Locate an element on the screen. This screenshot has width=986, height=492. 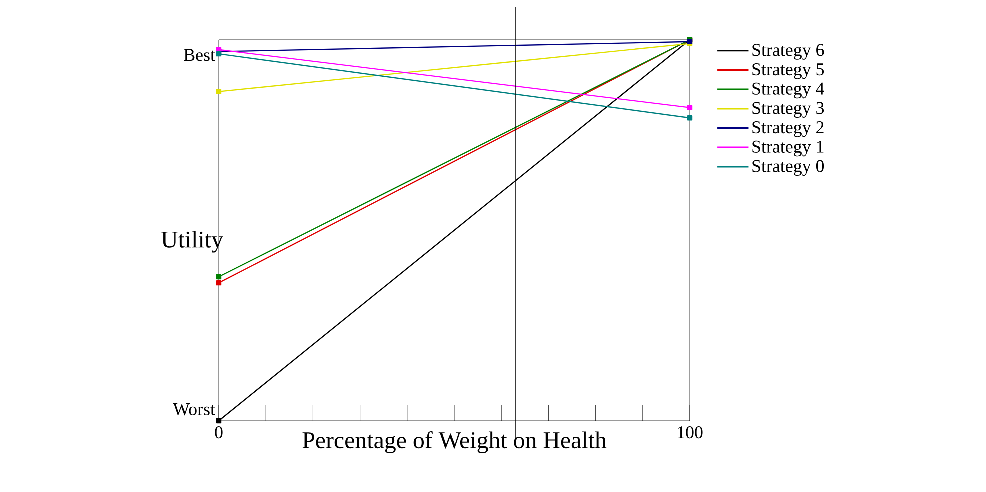
legend-label: Strategy 5 is located at coordinates (788, 72).